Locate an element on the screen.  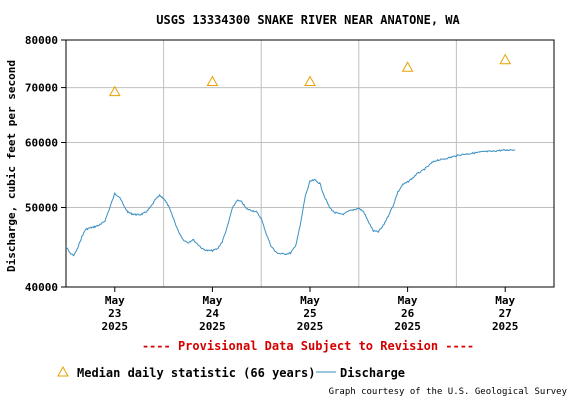
median-series-markers is located at coordinates (310, 75).